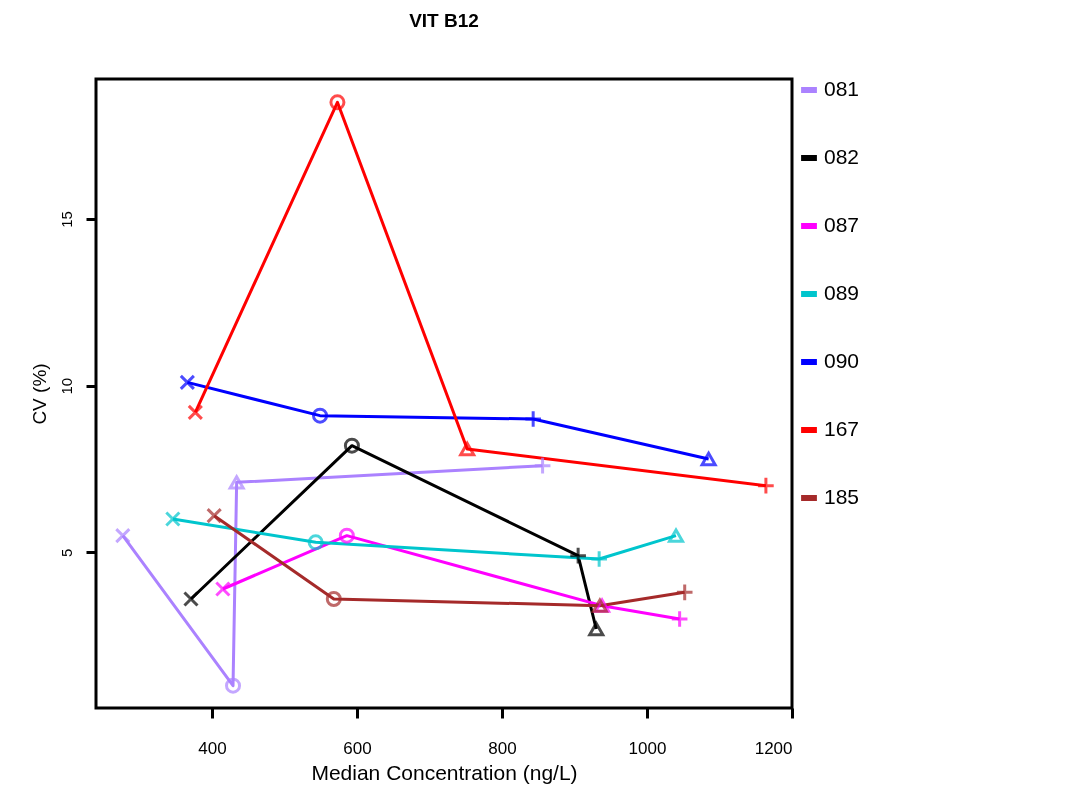 The width and height of the screenshot is (1067, 812). What do you see at coordinates (842, 88) in the screenshot?
I see `legend-label: 081` at bounding box center [842, 88].